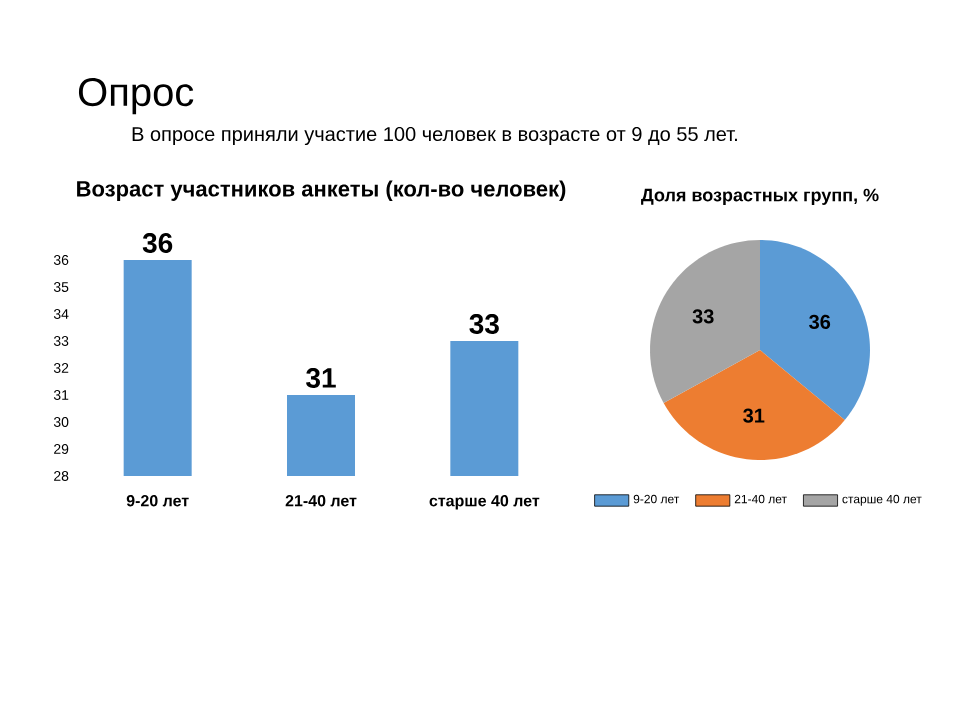  Describe the element at coordinates (434, 136) in the screenshot. I see `text: В опросе приняли участие 100 человек в возрасте от 9 до 55 лет.` at that location.